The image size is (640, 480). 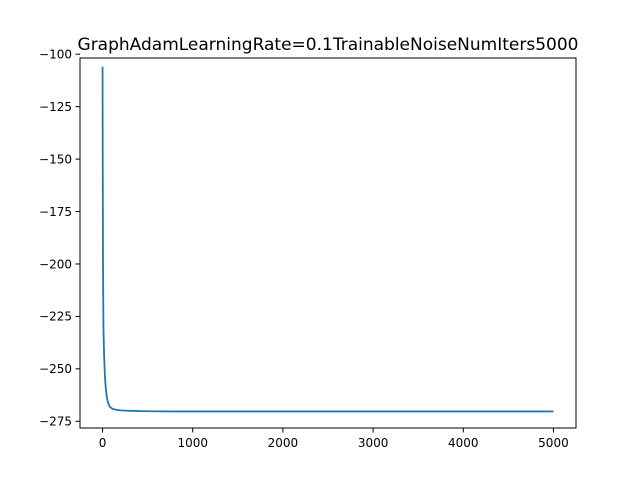 I want to click on y-tick-label: −125, so click(x=55, y=107).